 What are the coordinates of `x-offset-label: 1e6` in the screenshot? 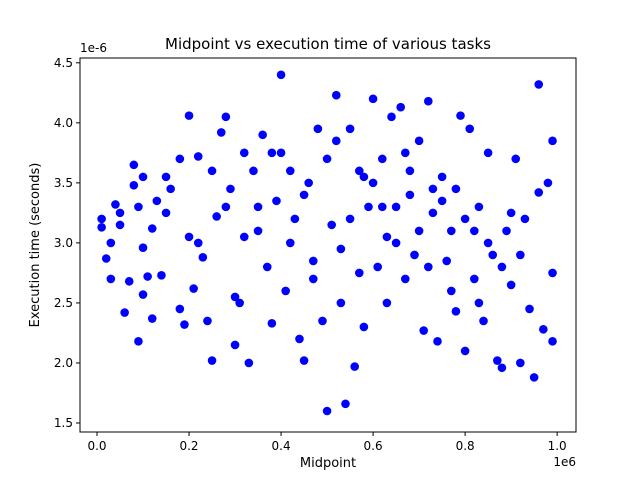 It's located at (564, 462).